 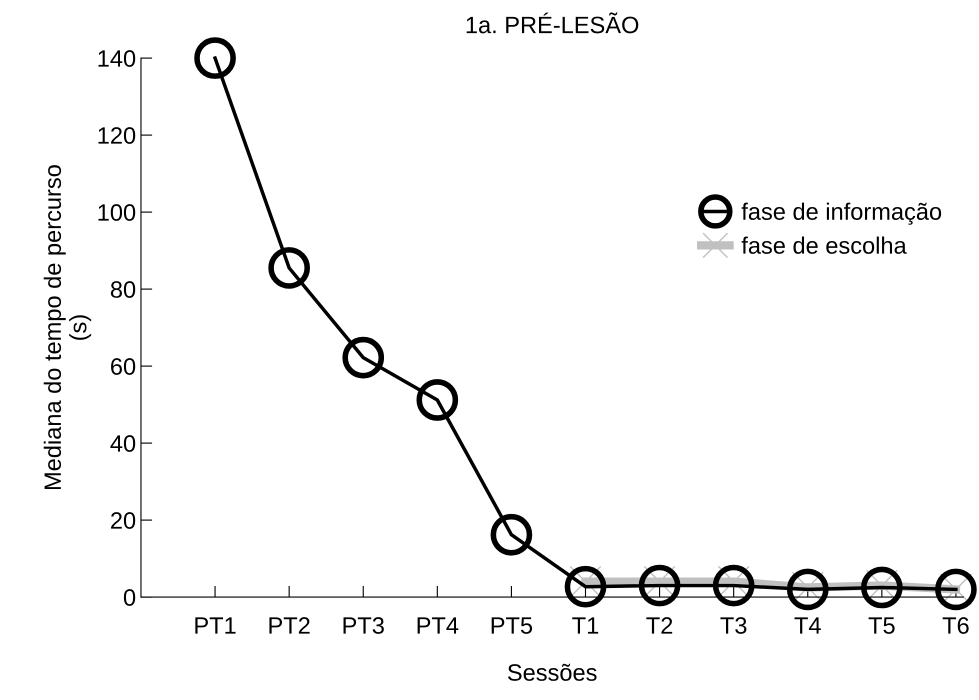 I want to click on x-tick-label: PT2, so click(x=289, y=625).